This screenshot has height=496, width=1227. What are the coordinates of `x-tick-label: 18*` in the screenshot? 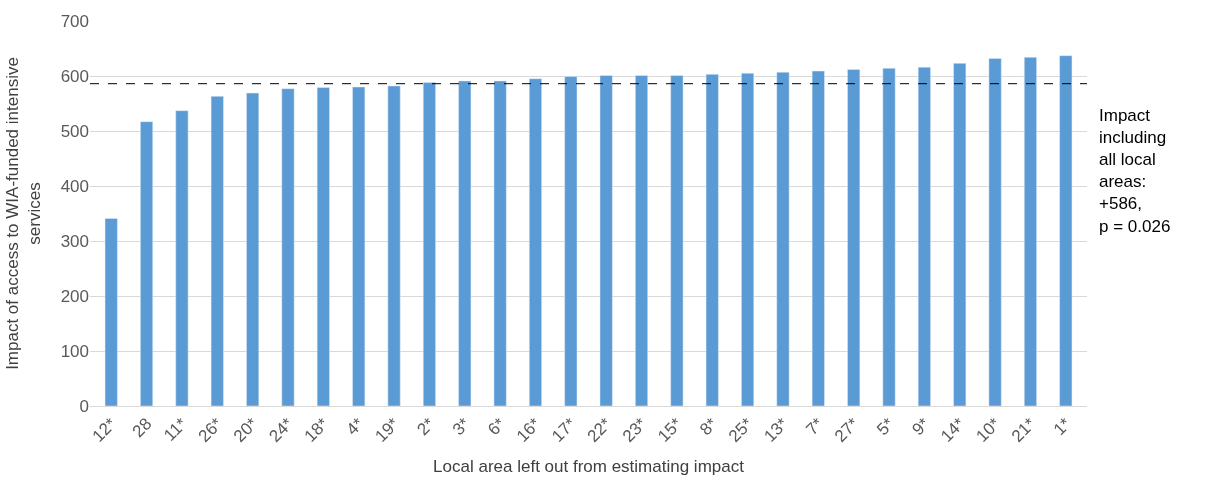 It's located at (316, 430).